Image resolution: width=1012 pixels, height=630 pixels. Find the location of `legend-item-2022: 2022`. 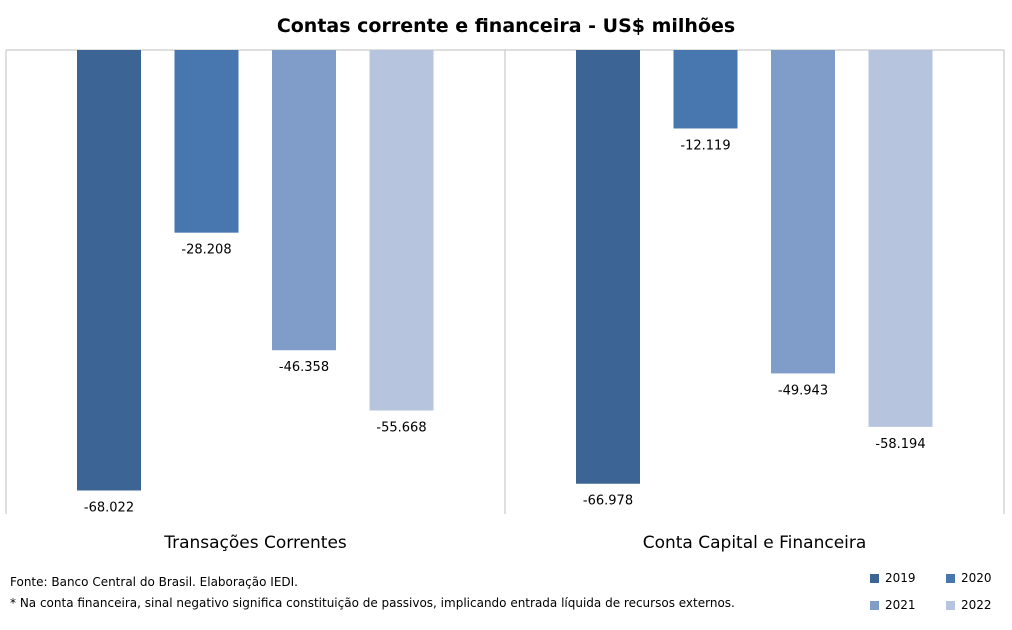

legend-item-2022: 2022 is located at coordinates (969, 605).